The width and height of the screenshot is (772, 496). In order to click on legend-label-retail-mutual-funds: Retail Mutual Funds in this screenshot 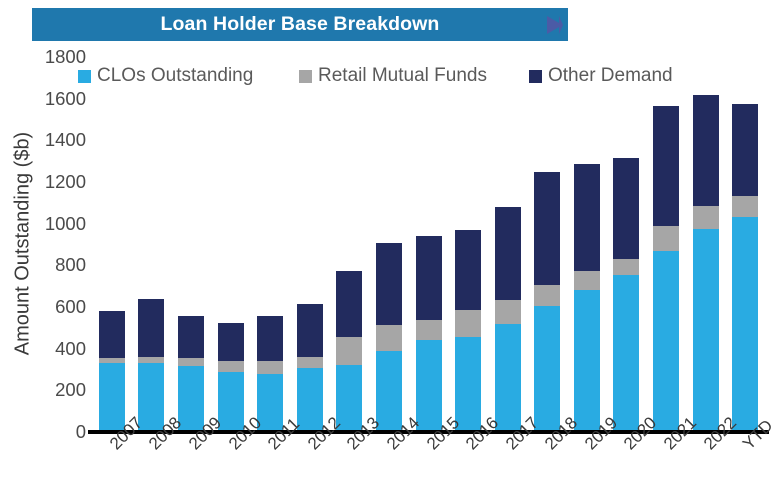, I will do `click(402, 75)`.